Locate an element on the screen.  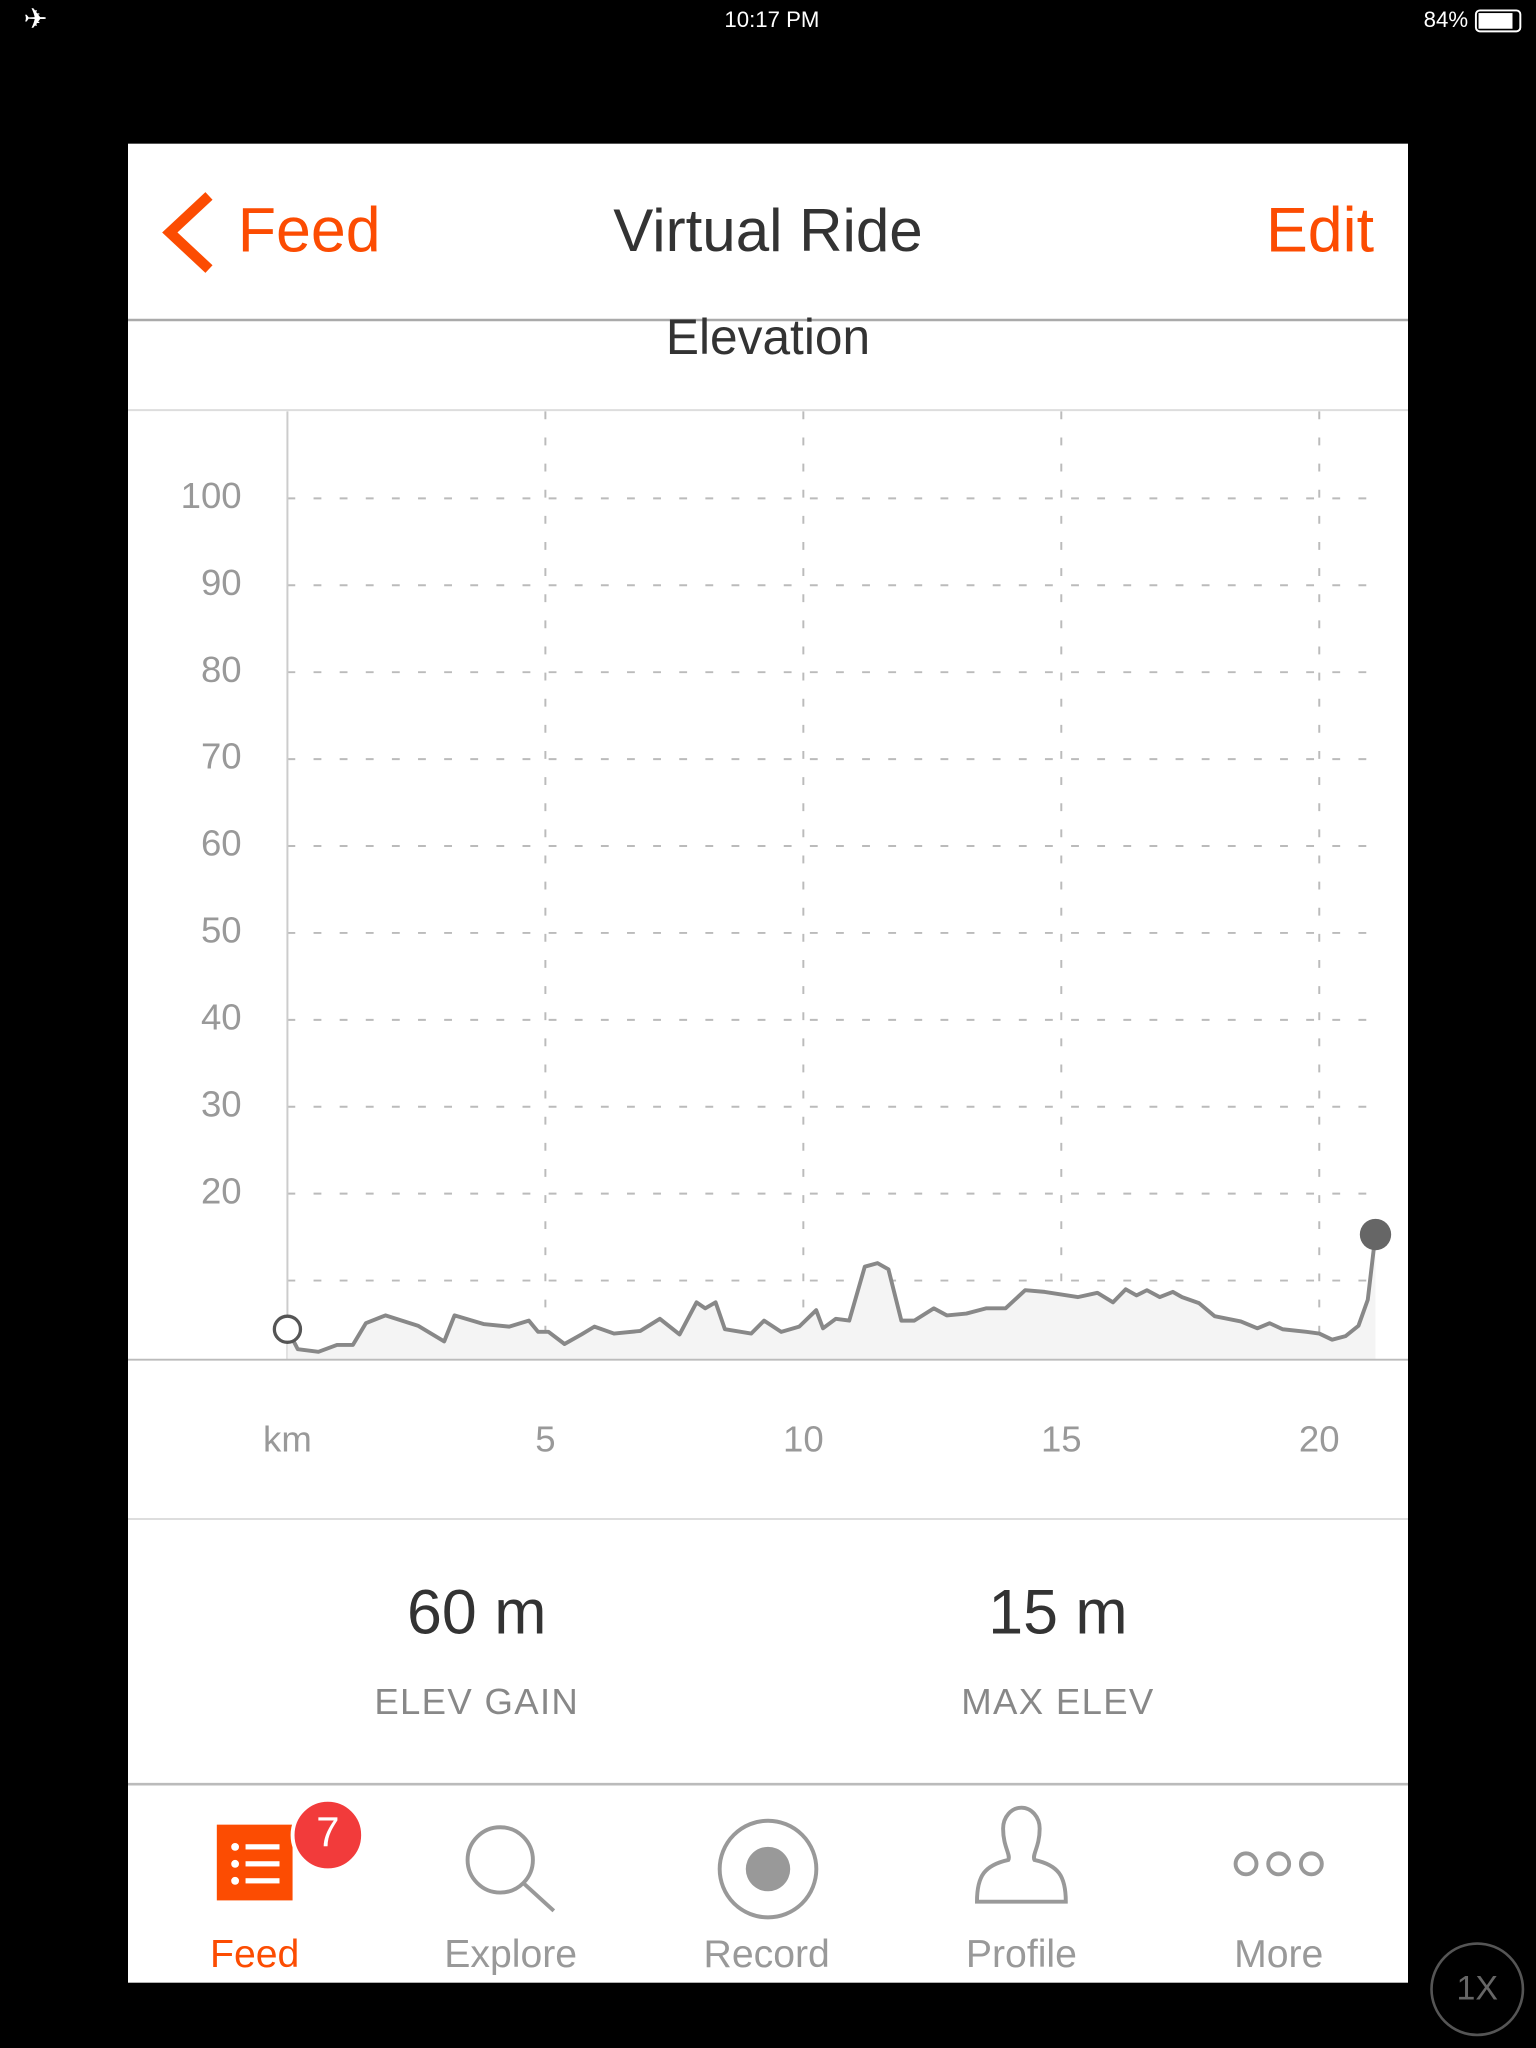
battery-level is located at coordinates (1495, 21).